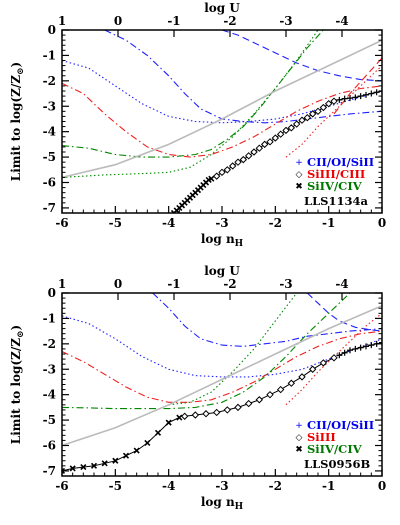  What do you see at coordinates (299, 450) in the screenshot?
I see `legend-marker: ✖` at bounding box center [299, 450].